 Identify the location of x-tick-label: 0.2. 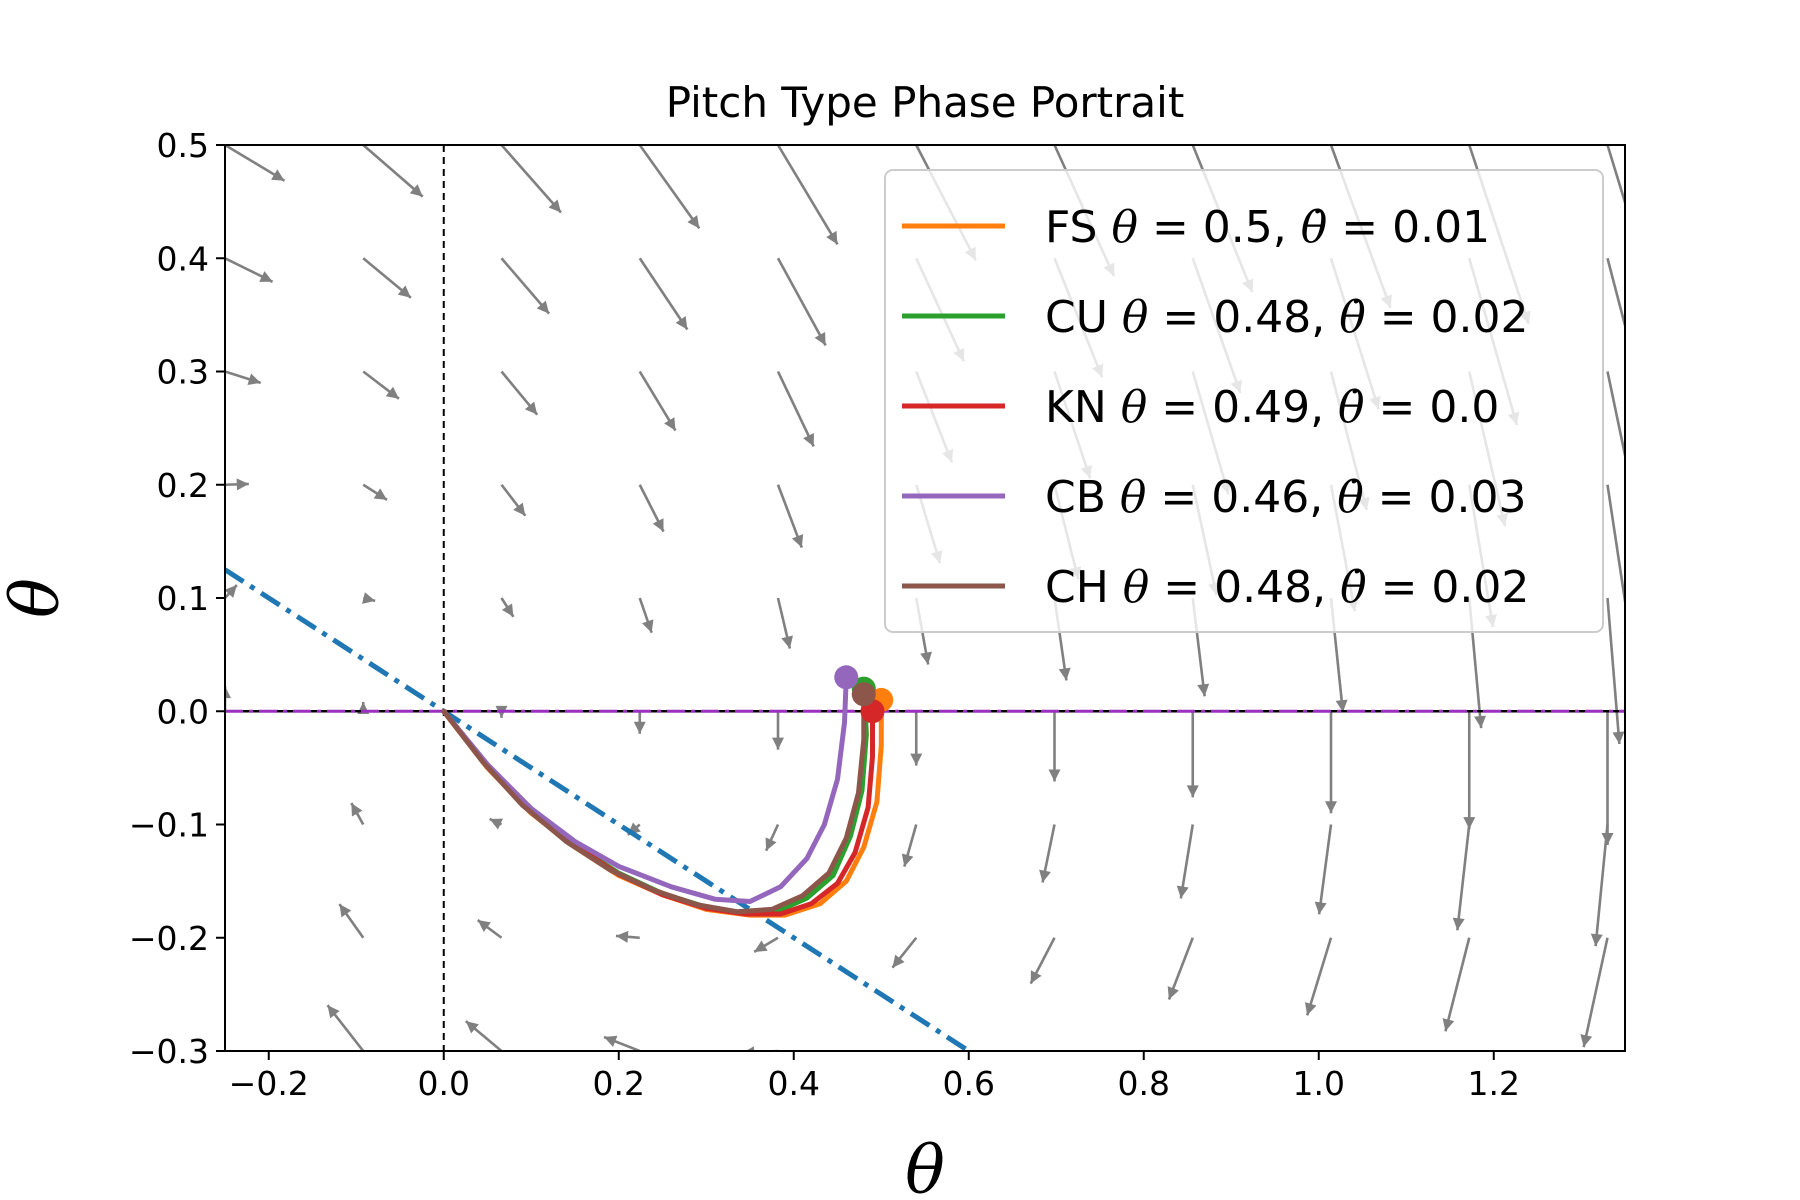
(619, 1083).